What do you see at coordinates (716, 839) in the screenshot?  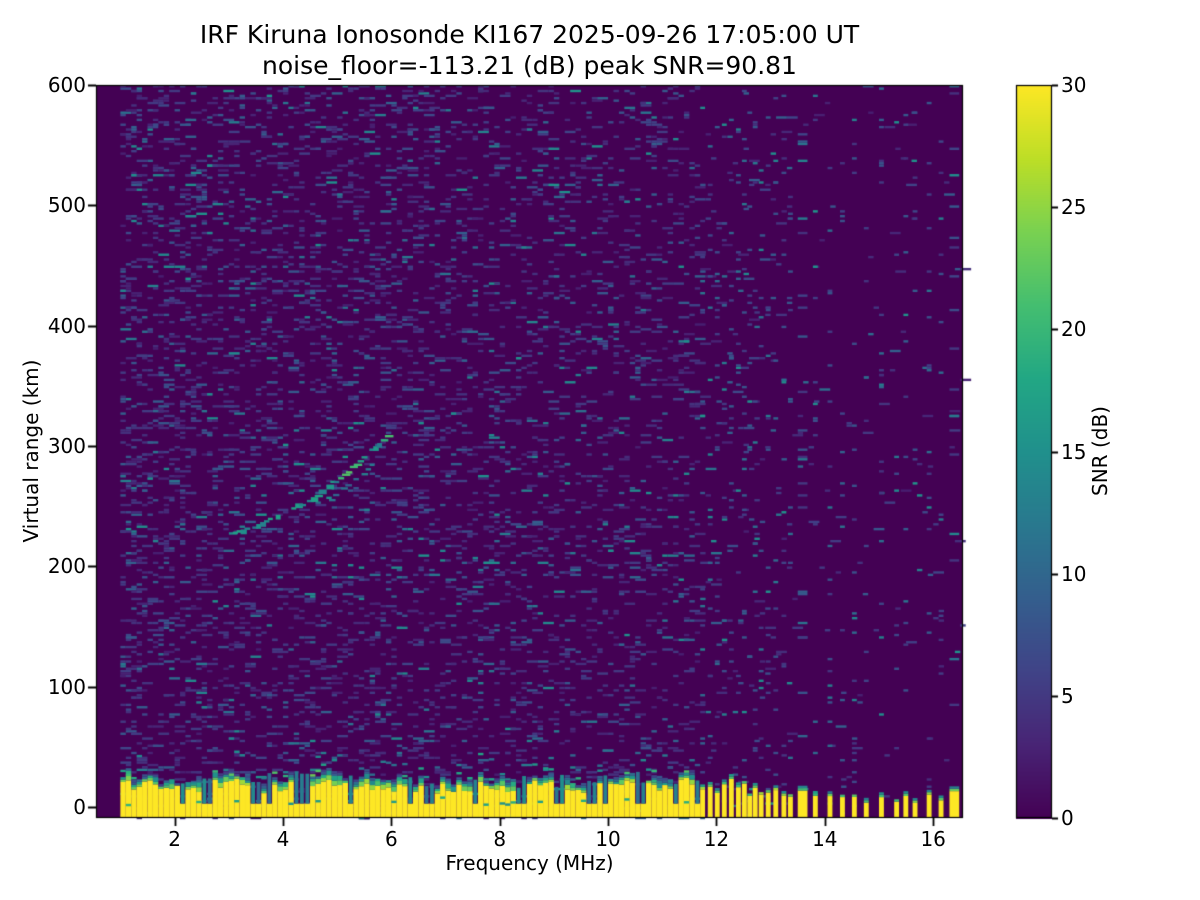 I see `x-tick-12: 12` at bounding box center [716, 839].